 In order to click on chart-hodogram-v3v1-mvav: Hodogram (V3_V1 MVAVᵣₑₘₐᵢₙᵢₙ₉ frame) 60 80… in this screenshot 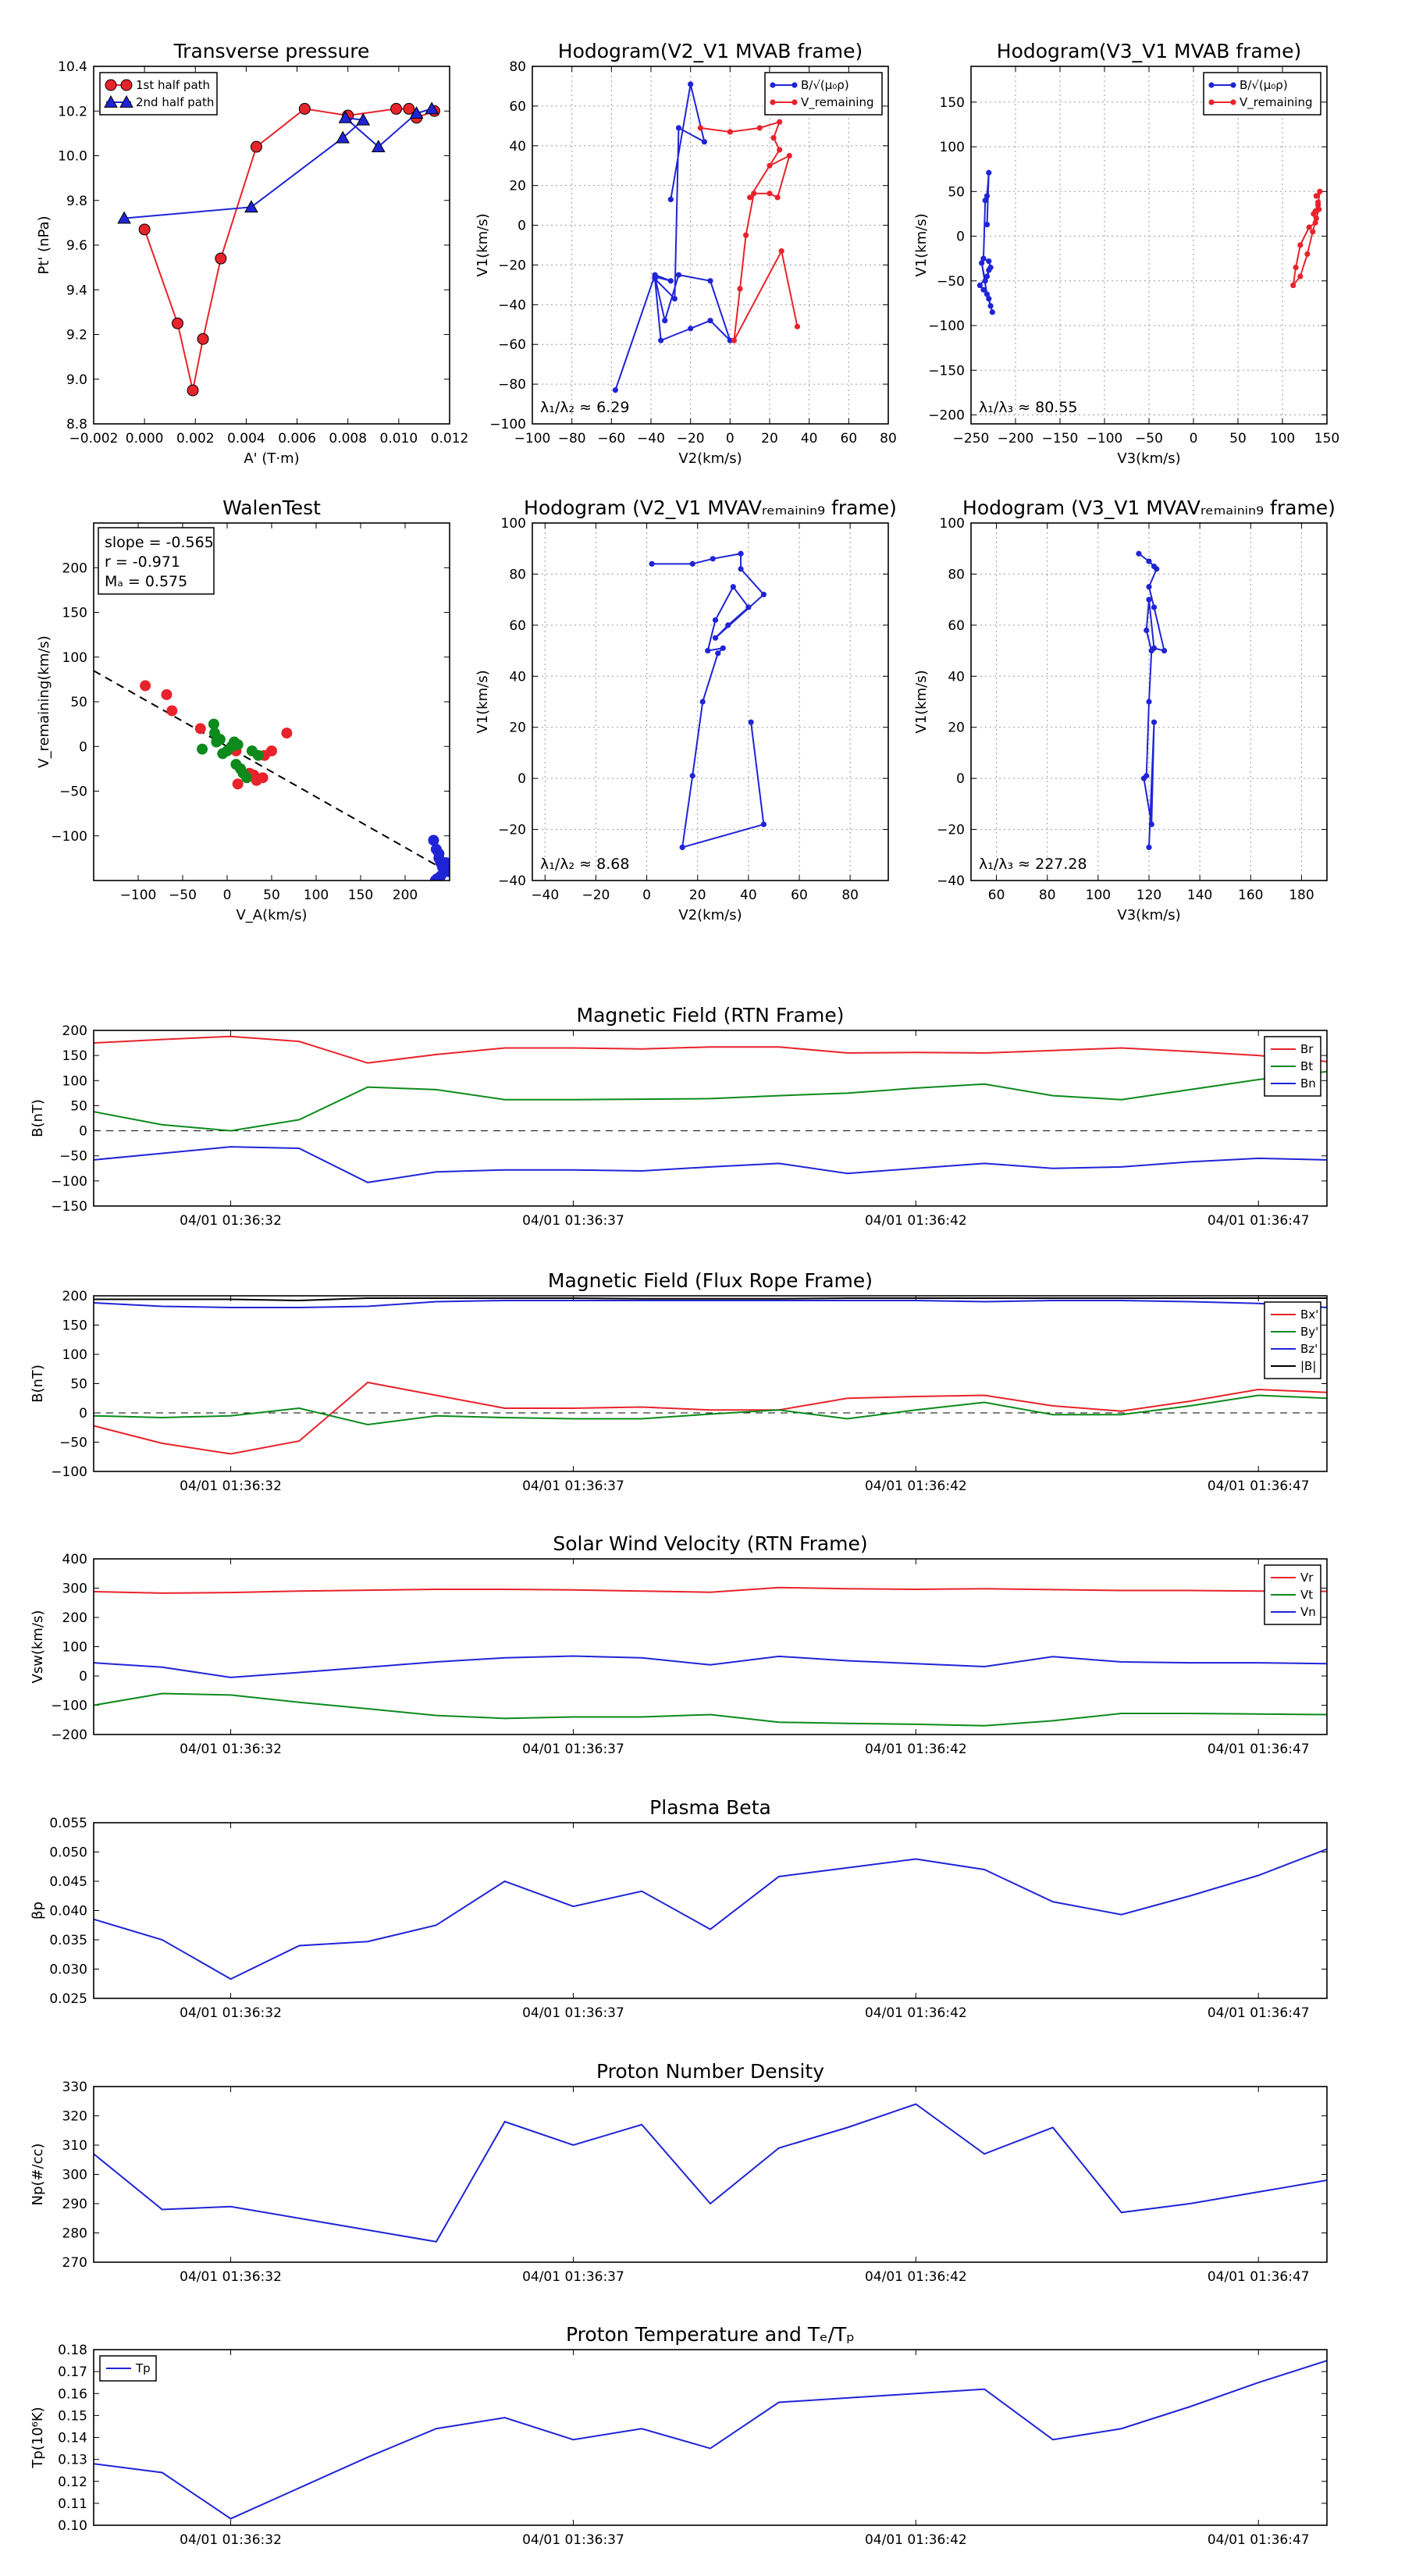, I will do `click(1124, 709)`.